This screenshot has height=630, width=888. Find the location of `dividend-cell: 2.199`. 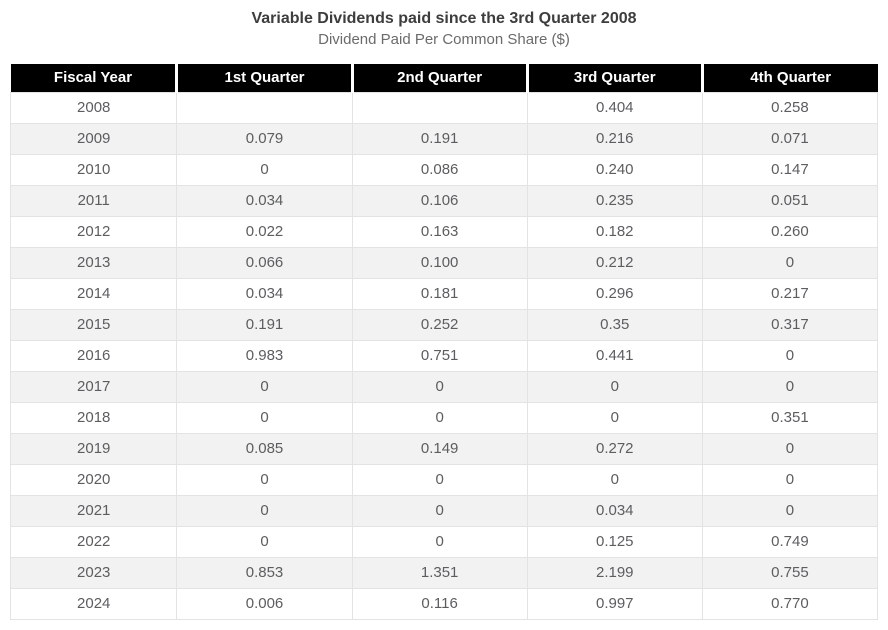

dividend-cell: 2.199 is located at coordinates (614, 572).